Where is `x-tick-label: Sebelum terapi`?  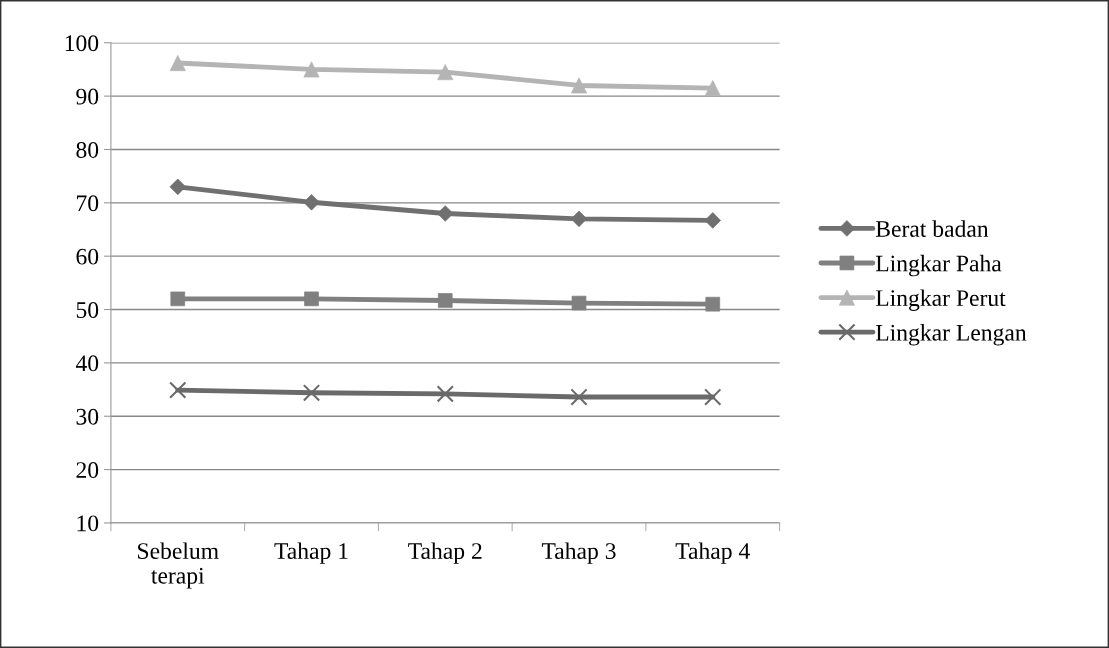 x-tick-label: Sebelum terapi is located at coordinates (178, 565).